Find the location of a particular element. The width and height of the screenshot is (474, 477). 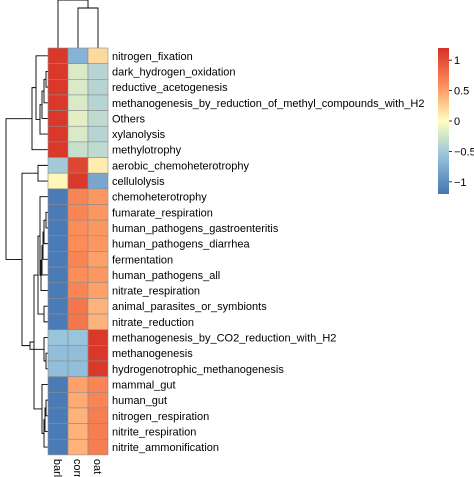

row-label: human_gut is located at coordinates (139, 401).